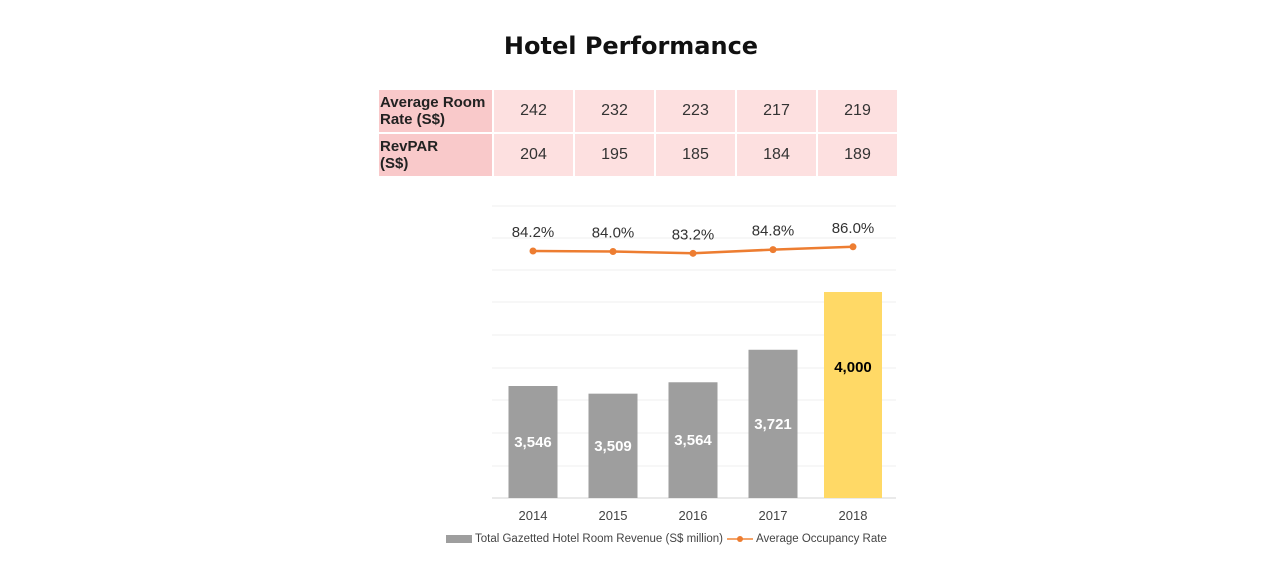  I want to click on bar-label: 3,564, so click(693, 440).